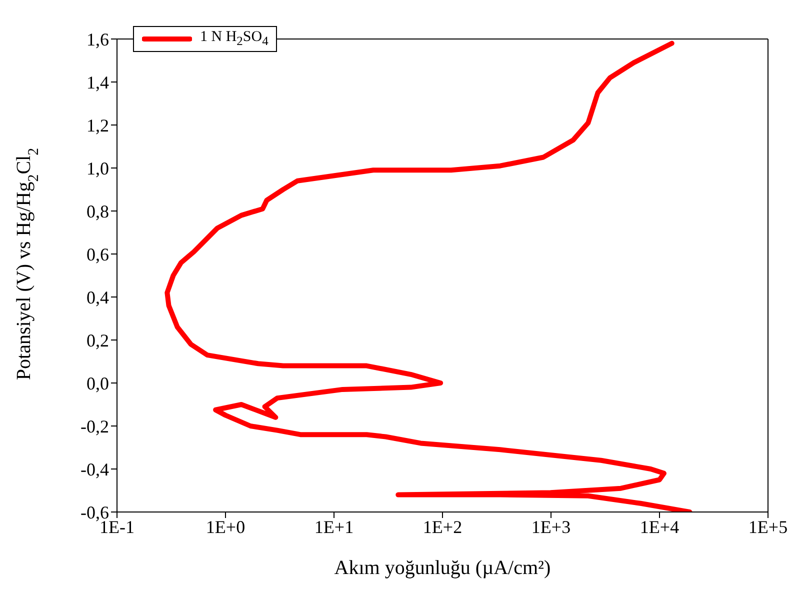 The height and width of the screenshot is (597, 797). I want to click on y-tick-label: -0,4, so click(94, 469).